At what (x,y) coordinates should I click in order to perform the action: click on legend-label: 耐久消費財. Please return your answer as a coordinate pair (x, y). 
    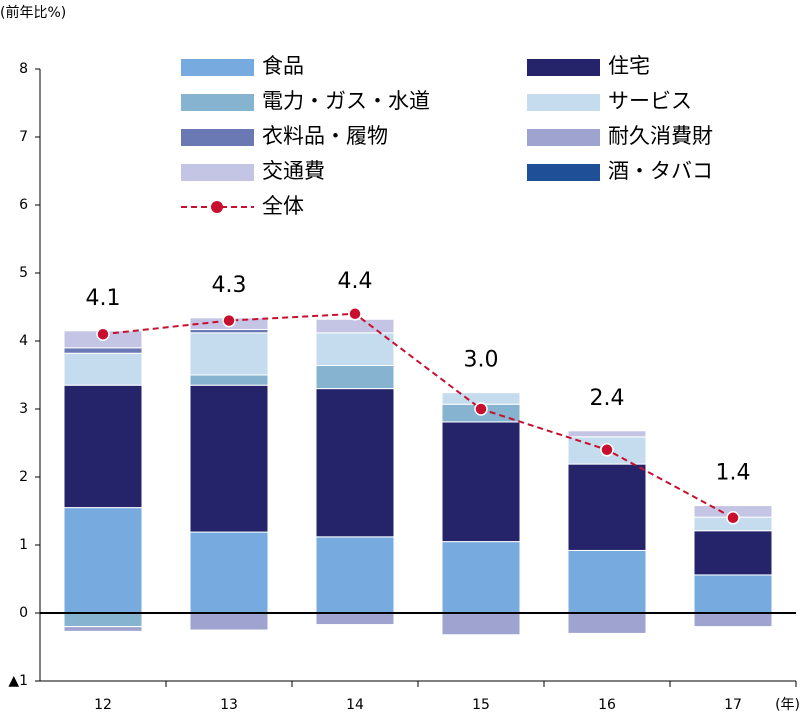
    Looking at the image, I should click on (660, 136).